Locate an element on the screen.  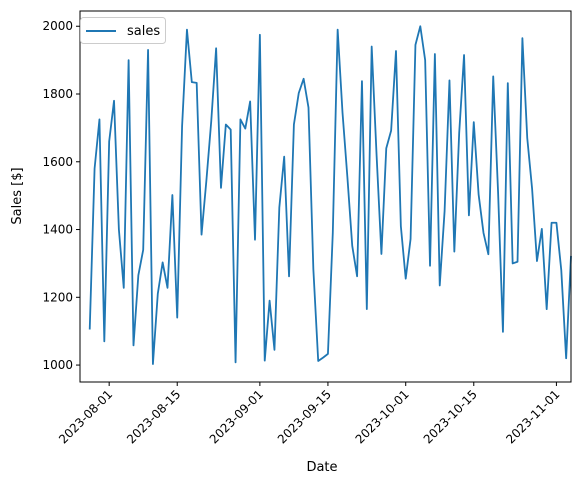
legend: sales is located at coordinates (123, 30).